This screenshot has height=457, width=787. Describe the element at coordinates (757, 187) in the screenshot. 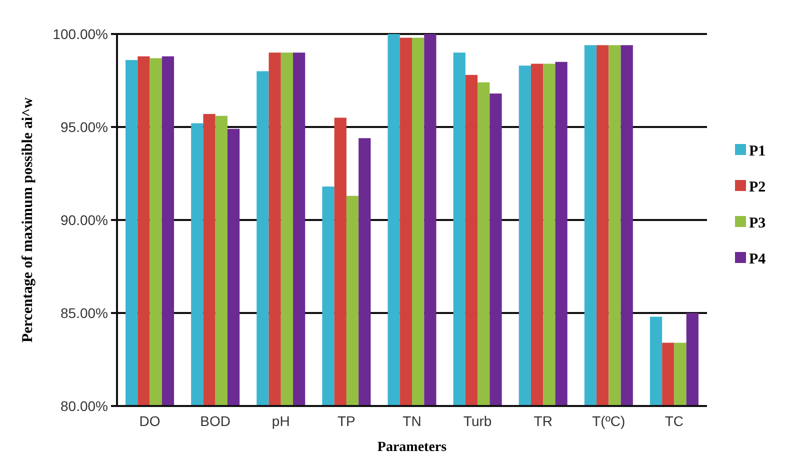

I see `legend-label: P2` at that location.